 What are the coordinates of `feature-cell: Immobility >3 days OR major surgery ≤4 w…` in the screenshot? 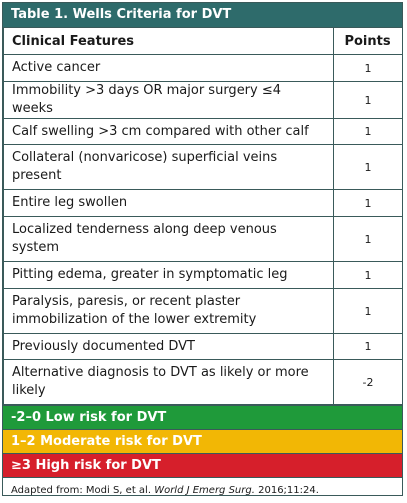 It's located at (168, 100).